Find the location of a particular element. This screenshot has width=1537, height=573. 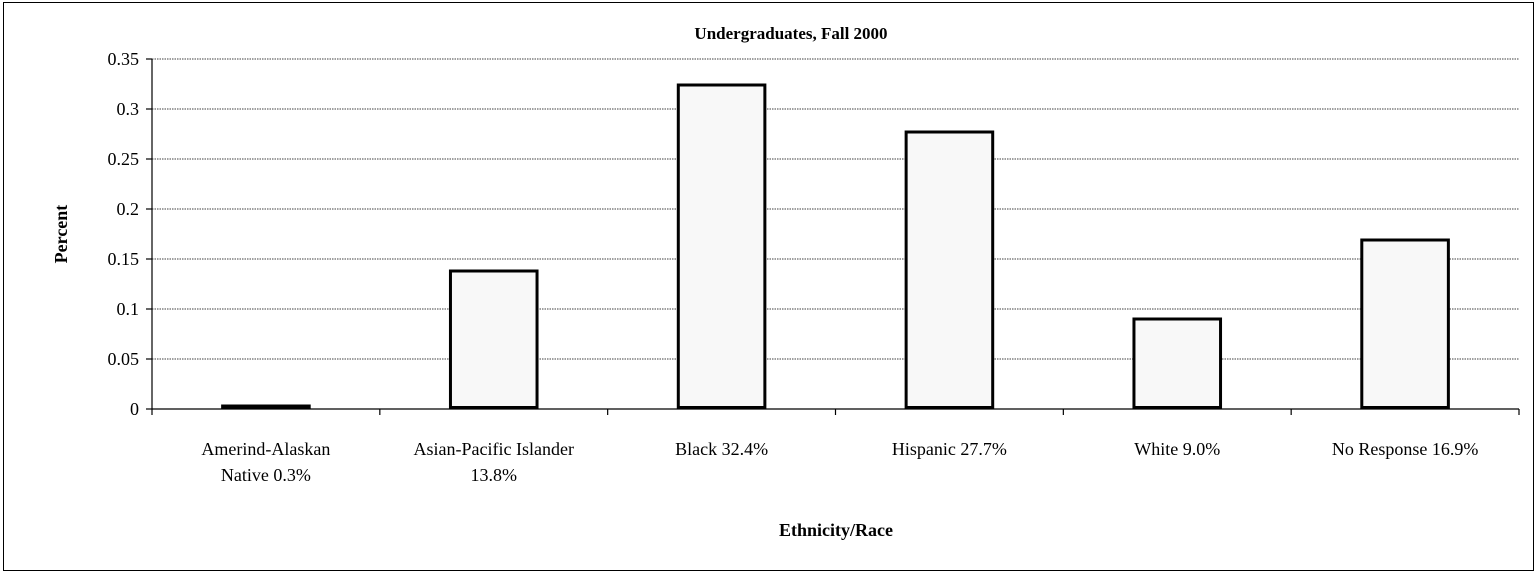

x-axis-title: Ethnicity/Race is located at coordinates (836, 530).